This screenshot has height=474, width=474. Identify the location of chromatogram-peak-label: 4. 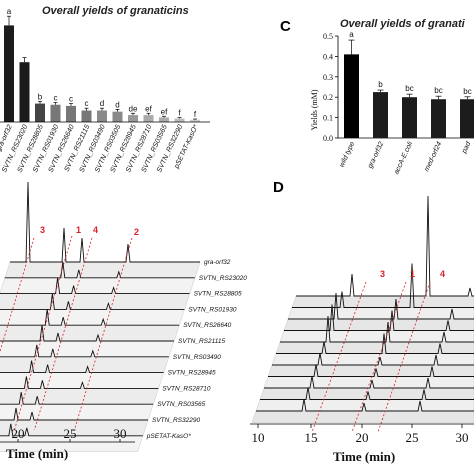
(95, 230).